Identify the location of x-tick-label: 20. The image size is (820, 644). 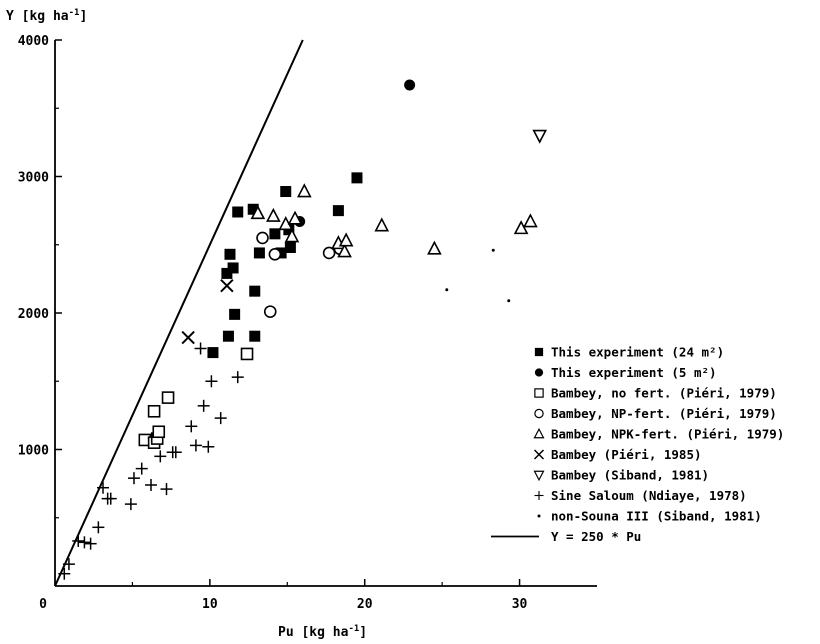
(365, 604).